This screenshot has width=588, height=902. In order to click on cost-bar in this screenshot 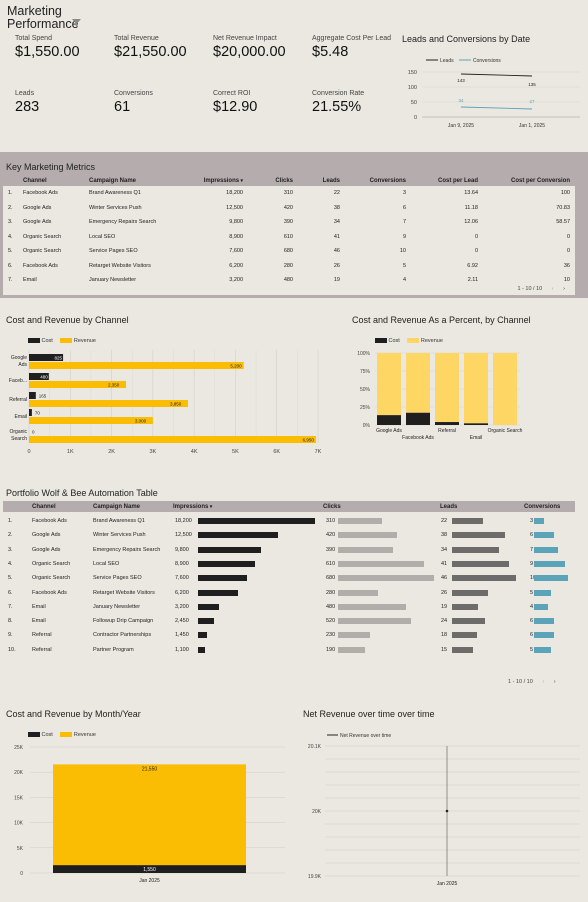, I will do `click(46, 357)`.